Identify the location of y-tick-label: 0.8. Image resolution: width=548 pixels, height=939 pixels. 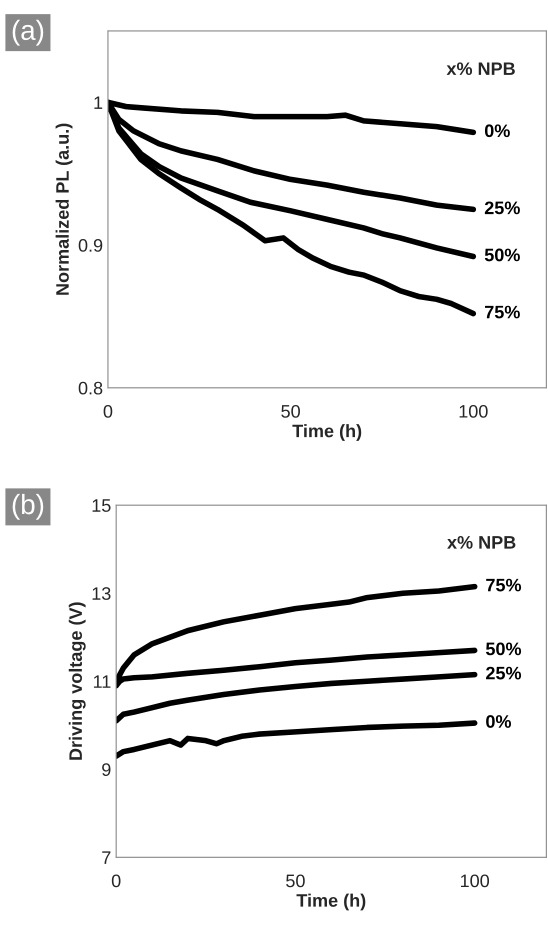
(90, 388).